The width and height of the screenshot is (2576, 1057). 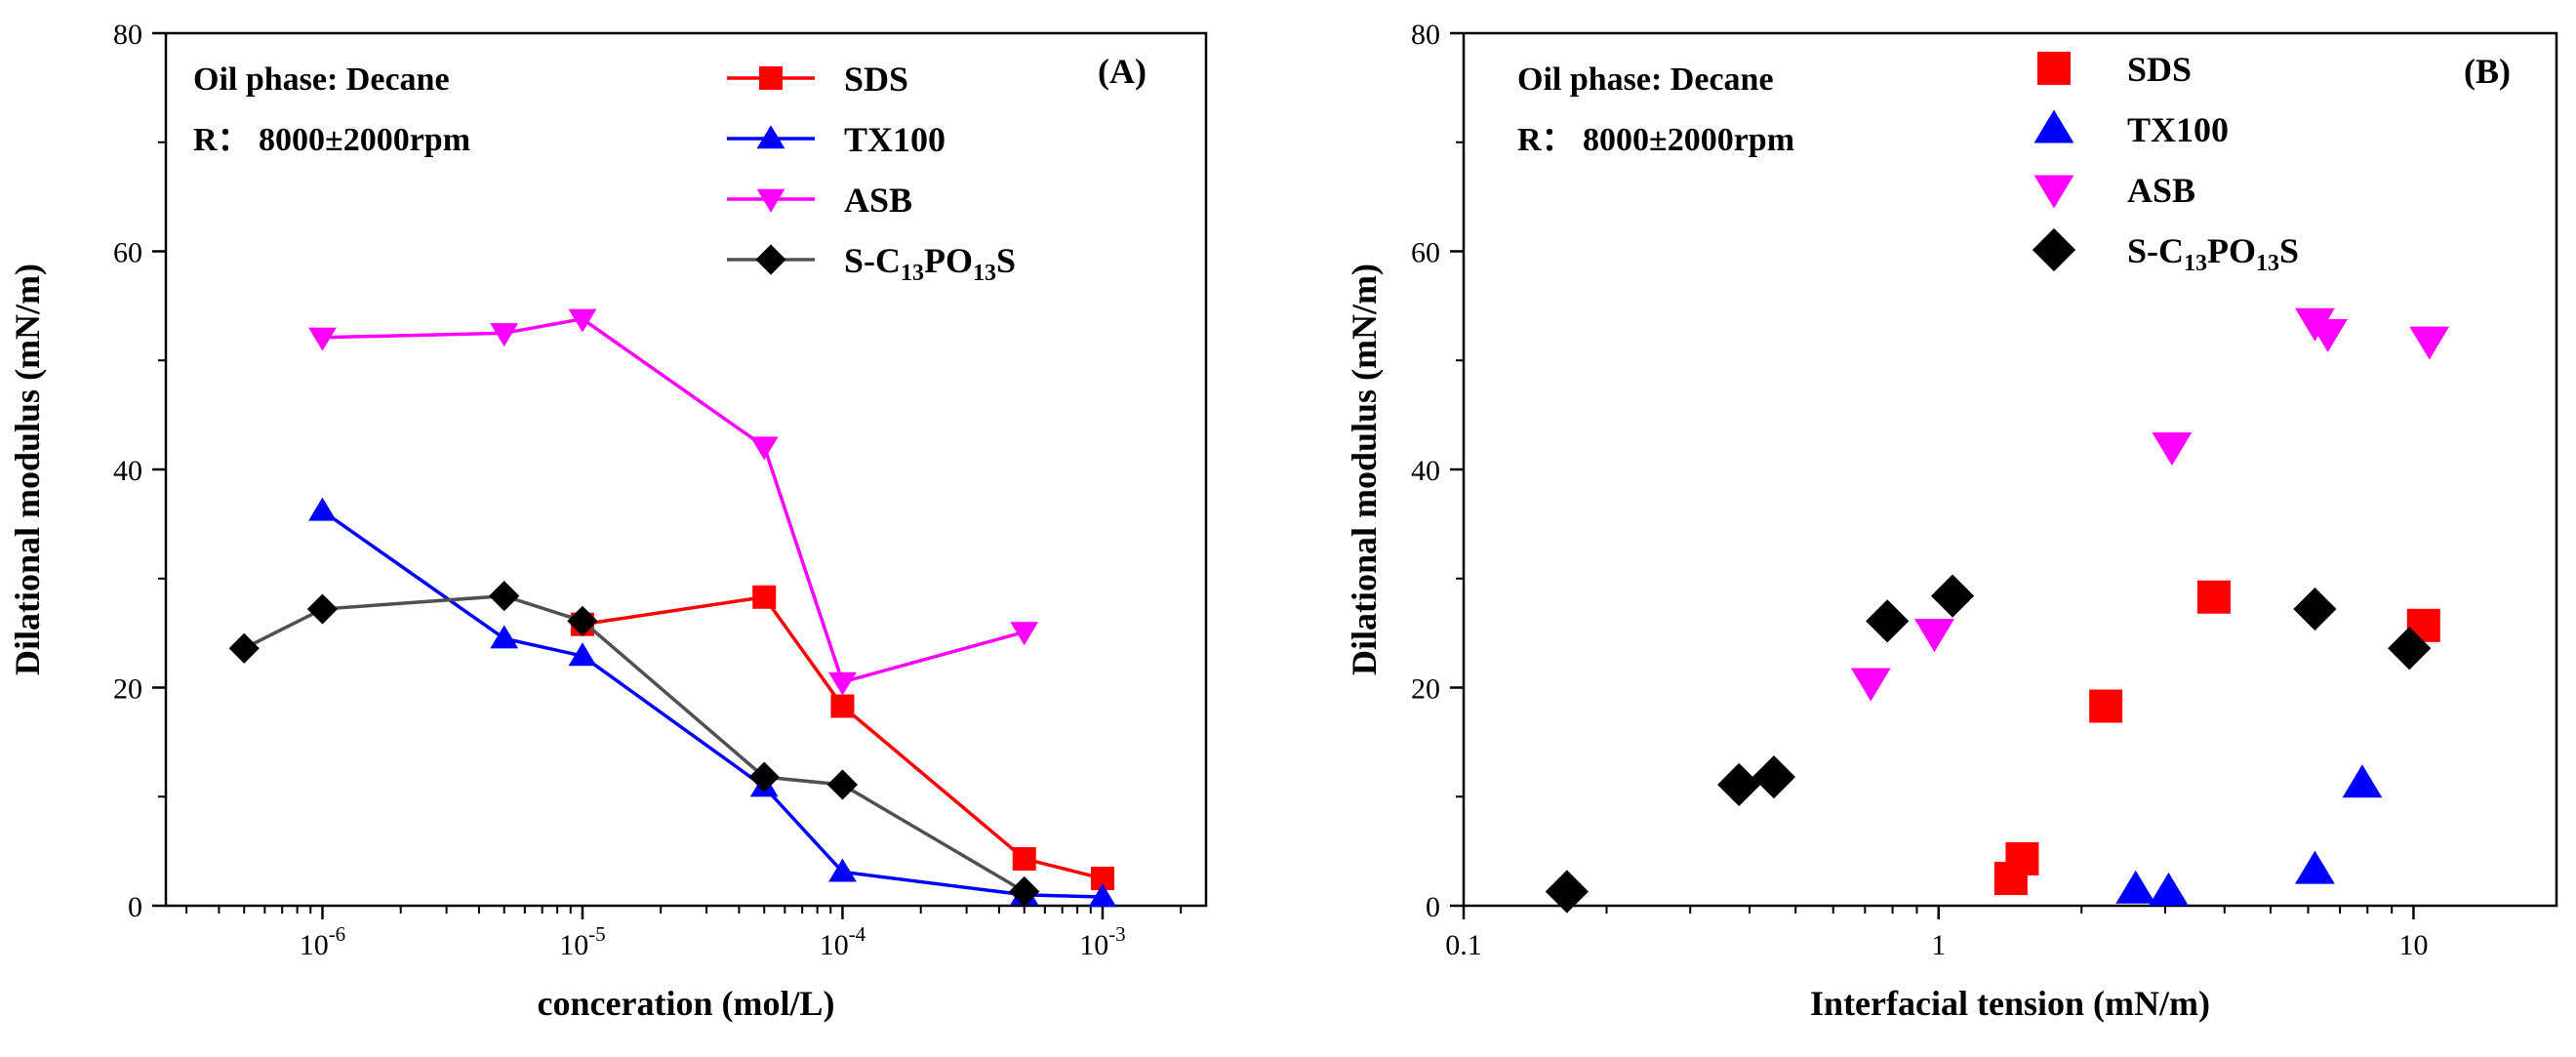 I want to click on x-tick-label: 1, so click(x=1938, y=945).